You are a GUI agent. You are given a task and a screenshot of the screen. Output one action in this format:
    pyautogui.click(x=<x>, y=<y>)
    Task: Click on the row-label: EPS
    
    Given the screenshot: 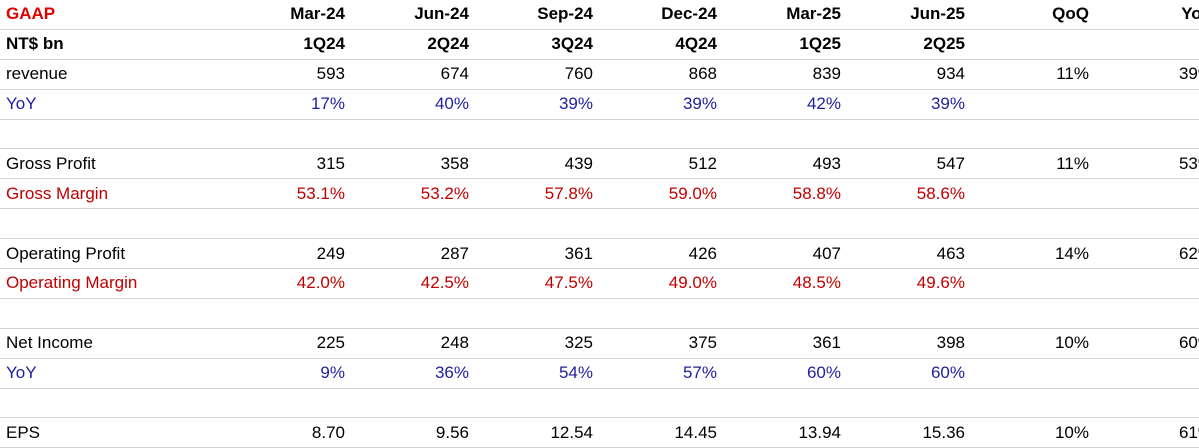 What is the action you would take?
    pyautogui.click(x=113, y=432)
    